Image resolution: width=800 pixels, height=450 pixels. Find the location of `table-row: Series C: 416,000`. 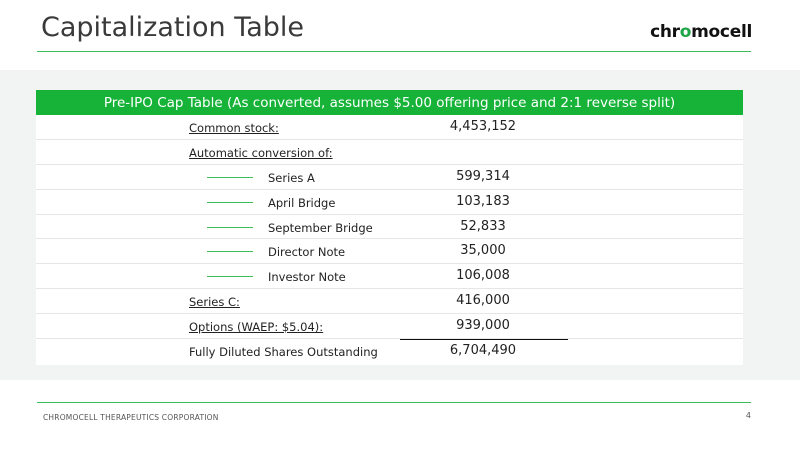

table-row: Series C: 416,000 is located at coordinates (389, 302).